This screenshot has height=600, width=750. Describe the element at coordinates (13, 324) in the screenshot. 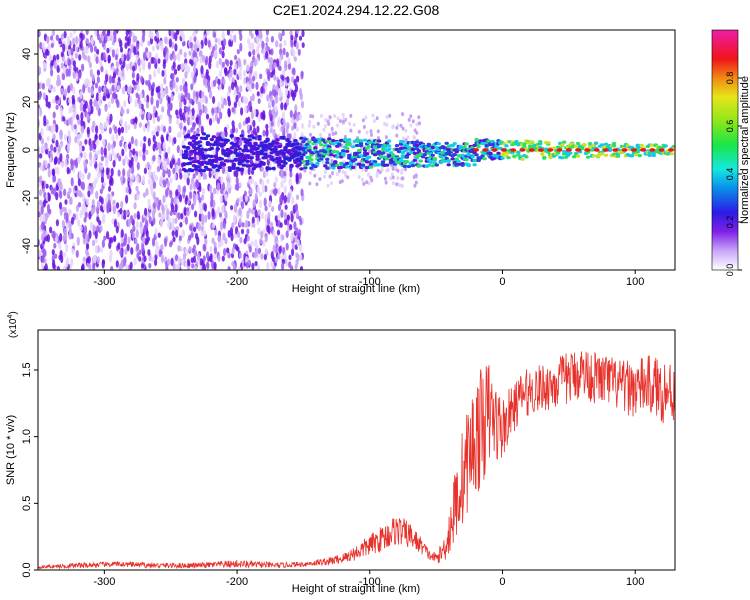

I see `svg-text: (x104)` at that location.